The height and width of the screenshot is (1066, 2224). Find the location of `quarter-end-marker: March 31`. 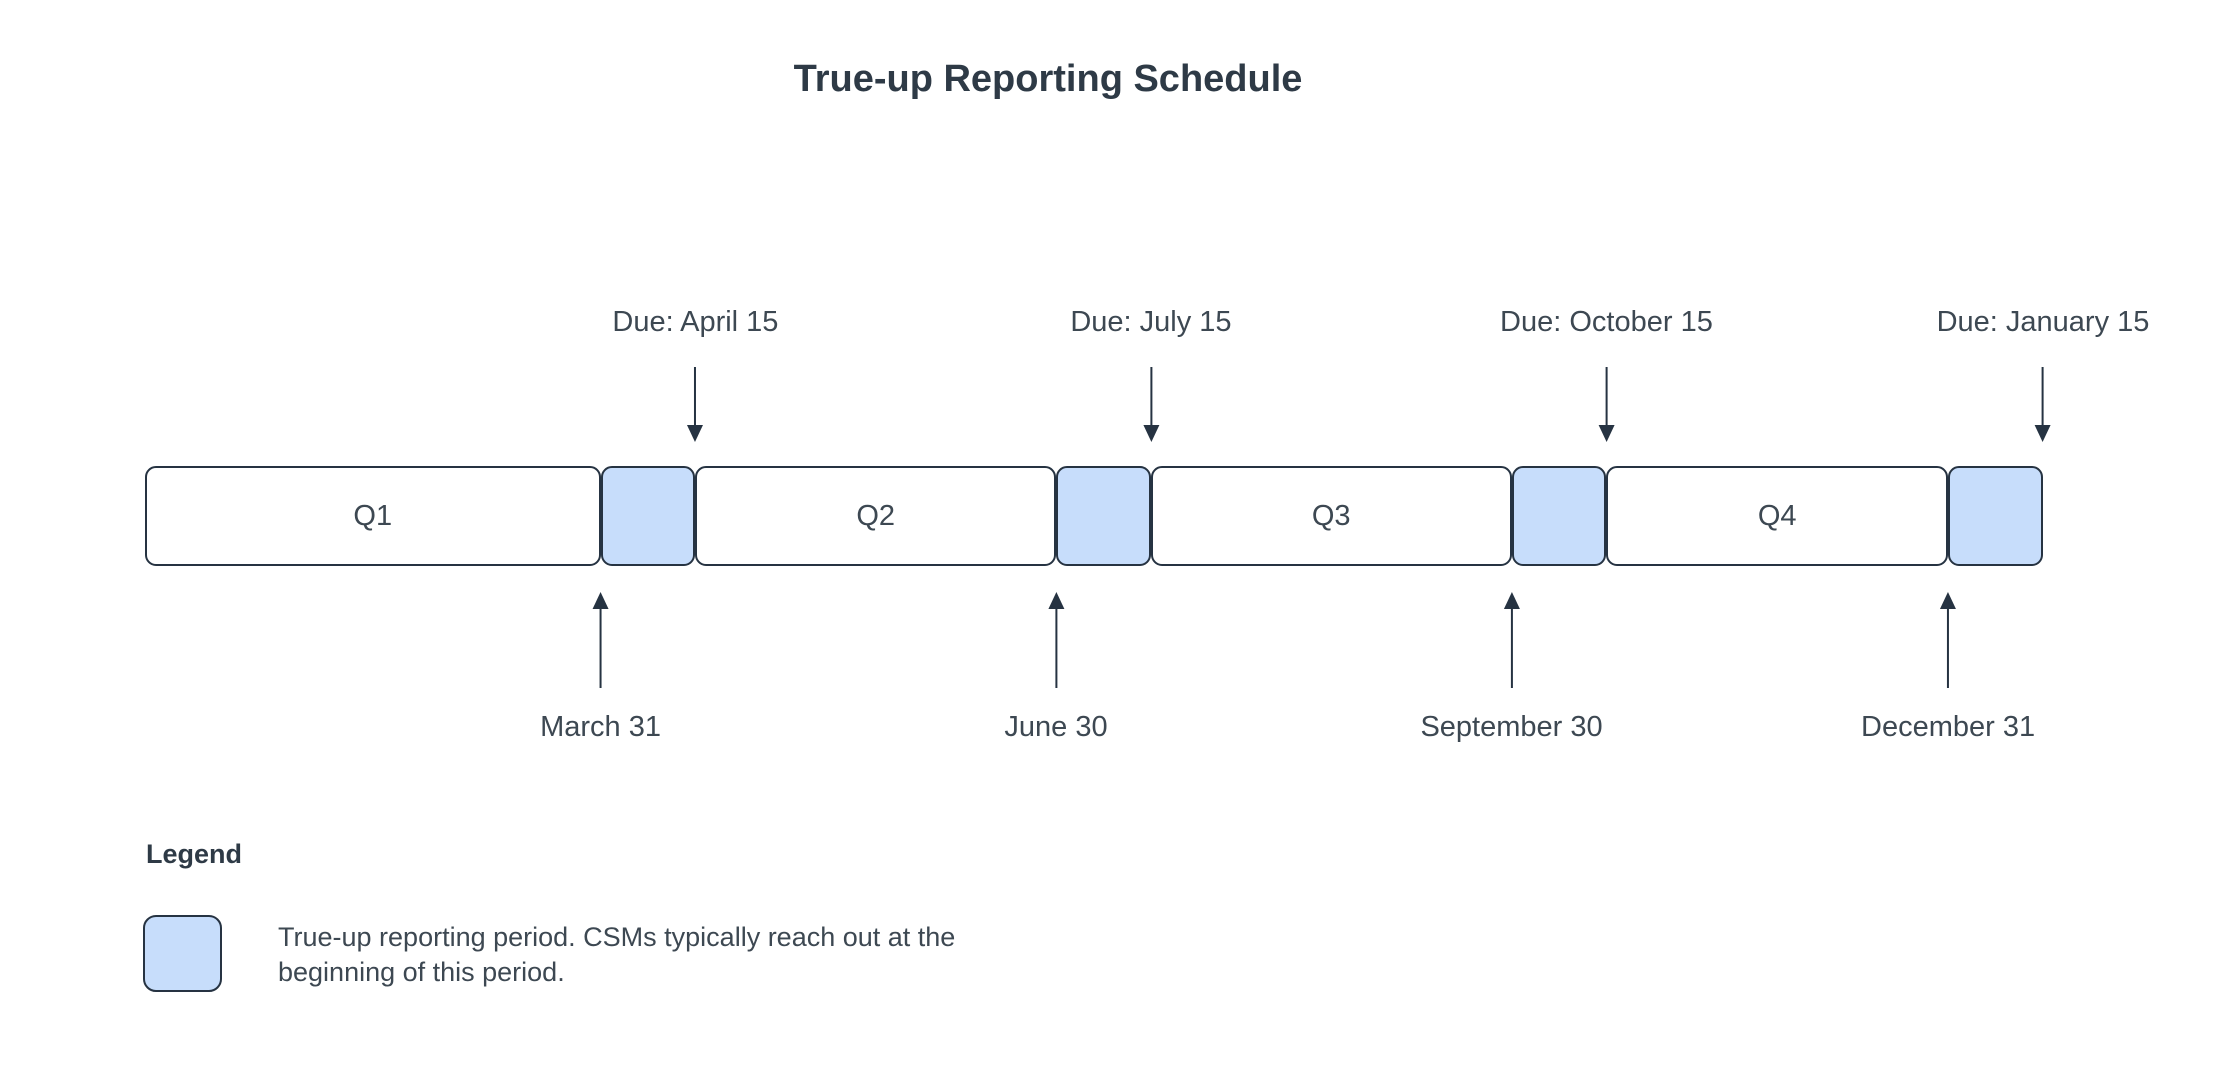

quarter-end-marker: March 31 is located at coordinates (600, 668).